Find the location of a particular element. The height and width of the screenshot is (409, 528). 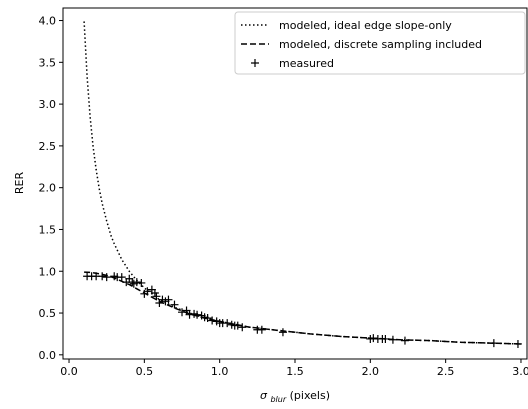

x-axis-label-subscript: blur is located at coordinates (278, 399).